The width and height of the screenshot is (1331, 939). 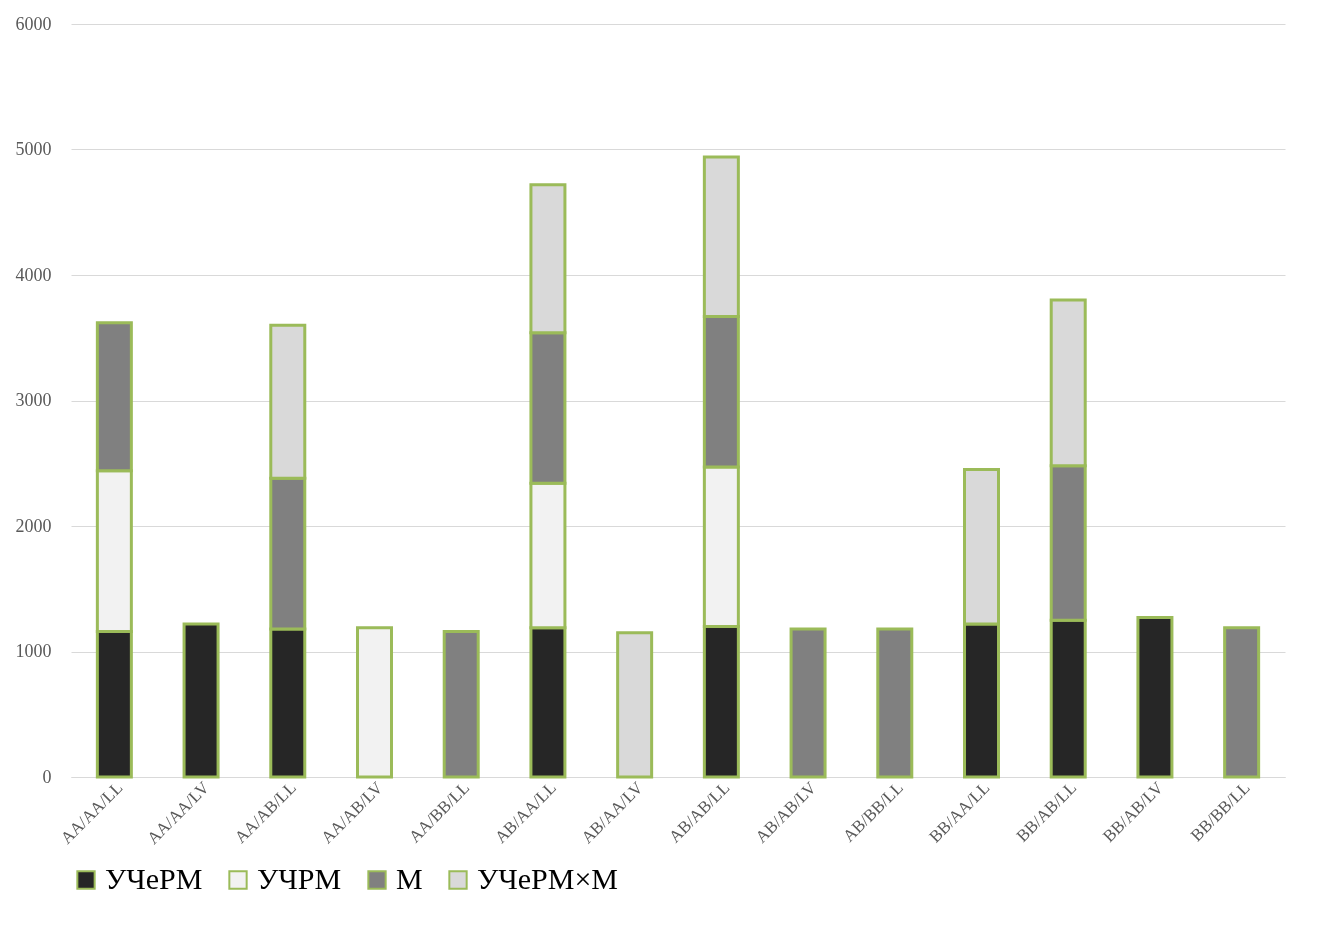 What do you see at coordinates (299, 878) in the screenshot?
I see `legend-label: УЧРМ` at bounding box center [299, 878].